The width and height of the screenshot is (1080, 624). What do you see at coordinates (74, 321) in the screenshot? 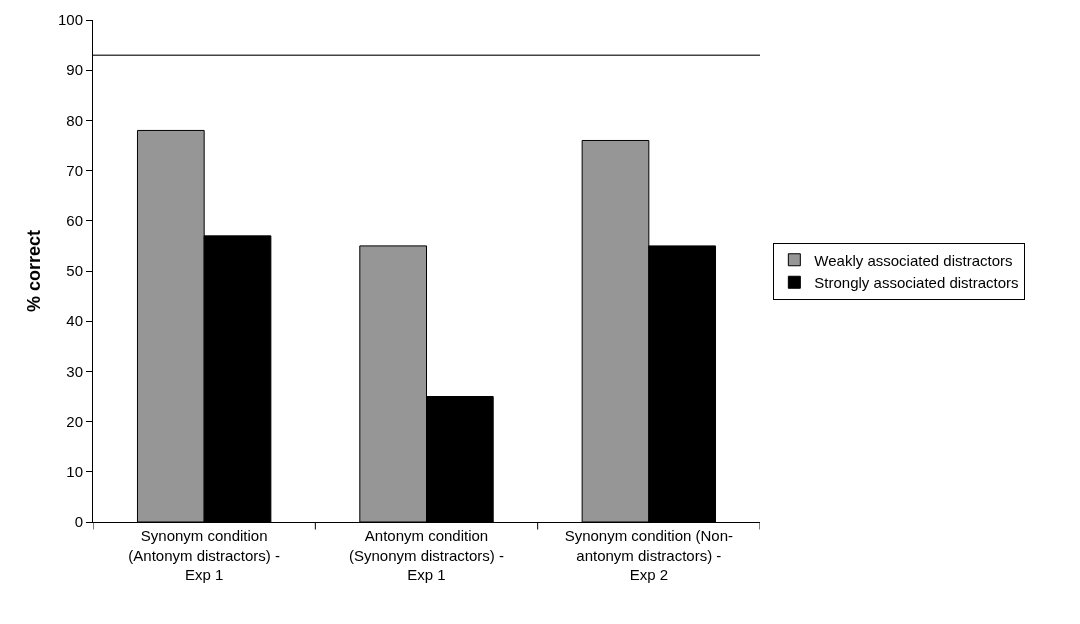
I see `y-tick-label: 40` at bounding box center [74, 321].